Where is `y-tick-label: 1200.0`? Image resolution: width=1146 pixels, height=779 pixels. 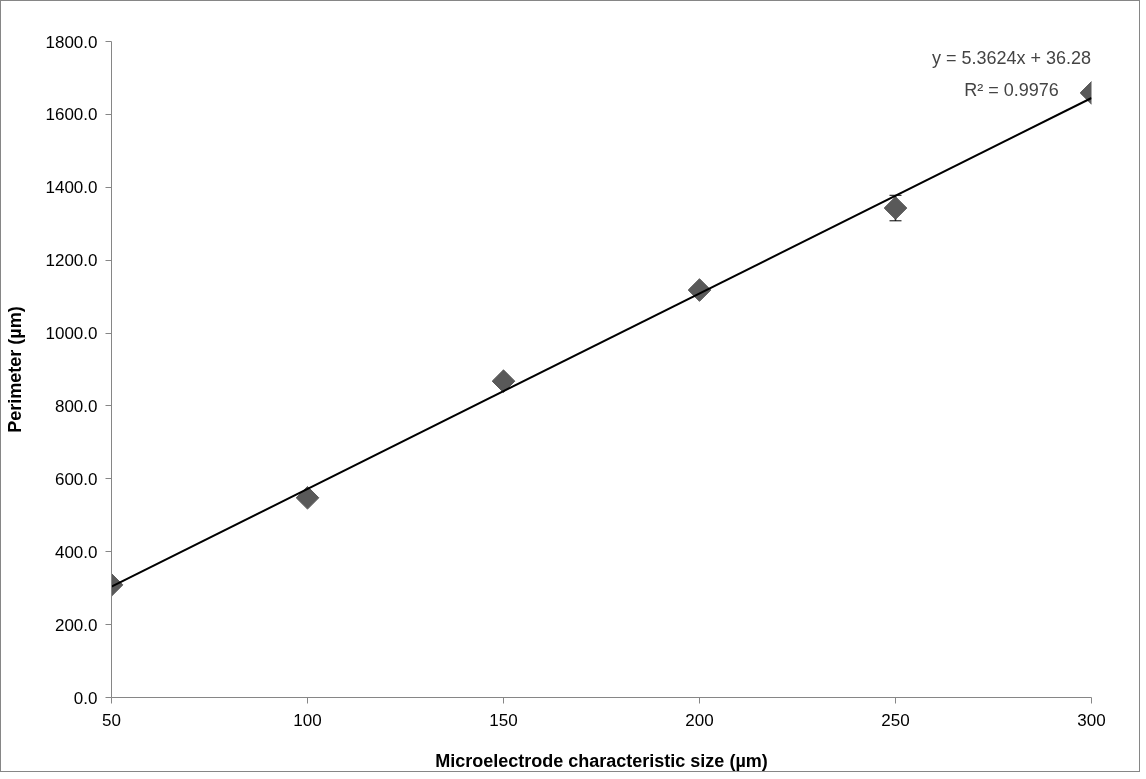 y-tick-label: 1200.0 is located at coordinates (71, 261).